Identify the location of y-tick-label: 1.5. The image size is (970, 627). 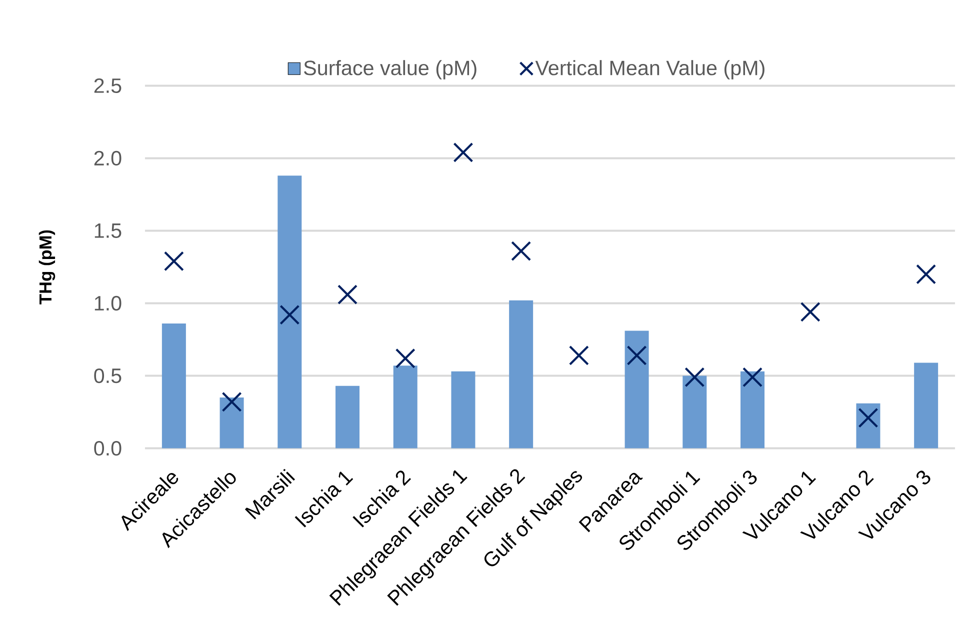
(108, 231).